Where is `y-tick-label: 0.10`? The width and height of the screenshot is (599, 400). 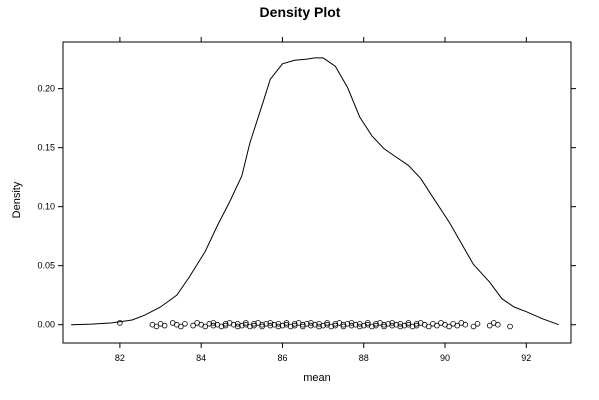
y-tick-label: 0.10 is located at coordinates (46, 207).